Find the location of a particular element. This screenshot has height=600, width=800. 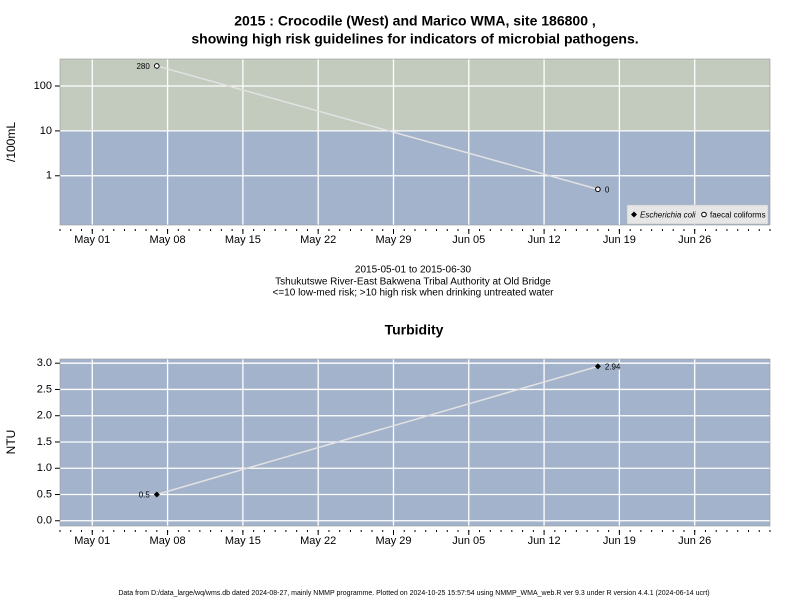

legend-label: Escherichia coli is located at coordinates (668, 215).